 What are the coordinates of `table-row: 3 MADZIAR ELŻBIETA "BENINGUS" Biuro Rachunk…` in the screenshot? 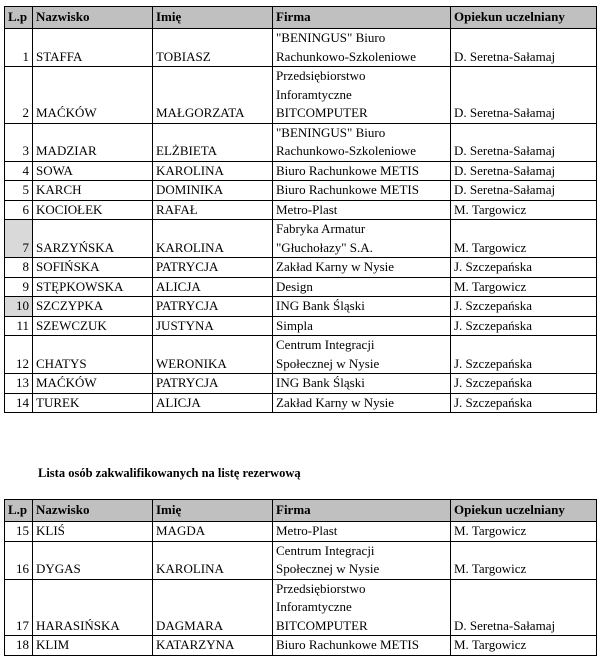 It's located at (300, 142).